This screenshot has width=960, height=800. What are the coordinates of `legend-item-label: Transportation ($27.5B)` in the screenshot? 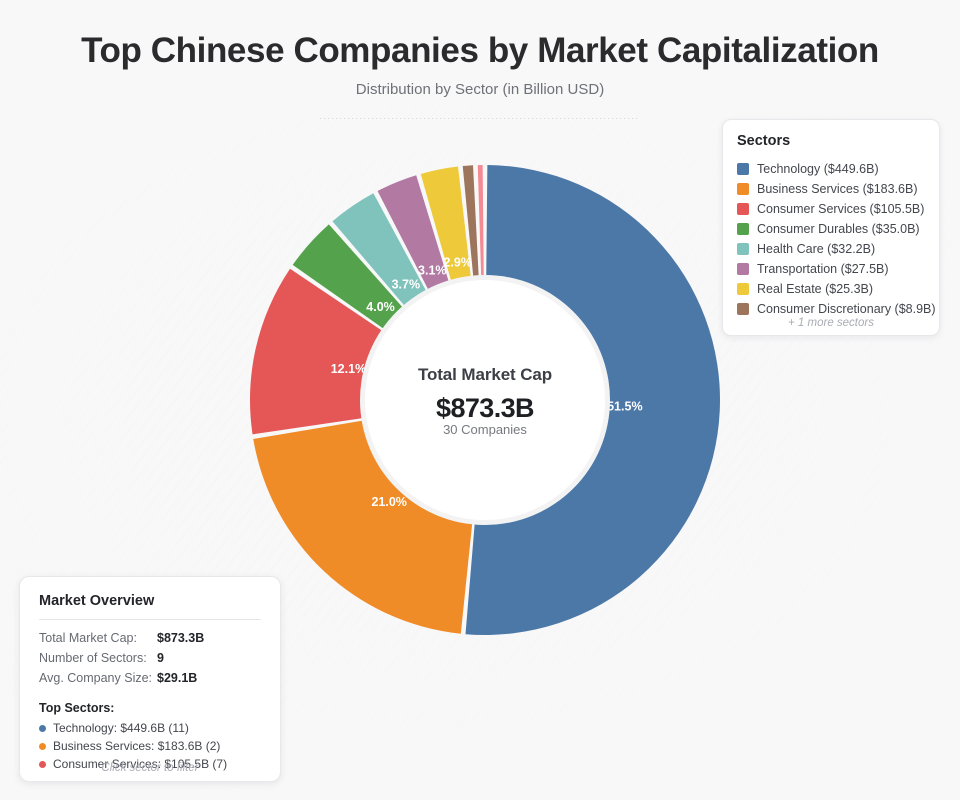 It's located at (823, 269).